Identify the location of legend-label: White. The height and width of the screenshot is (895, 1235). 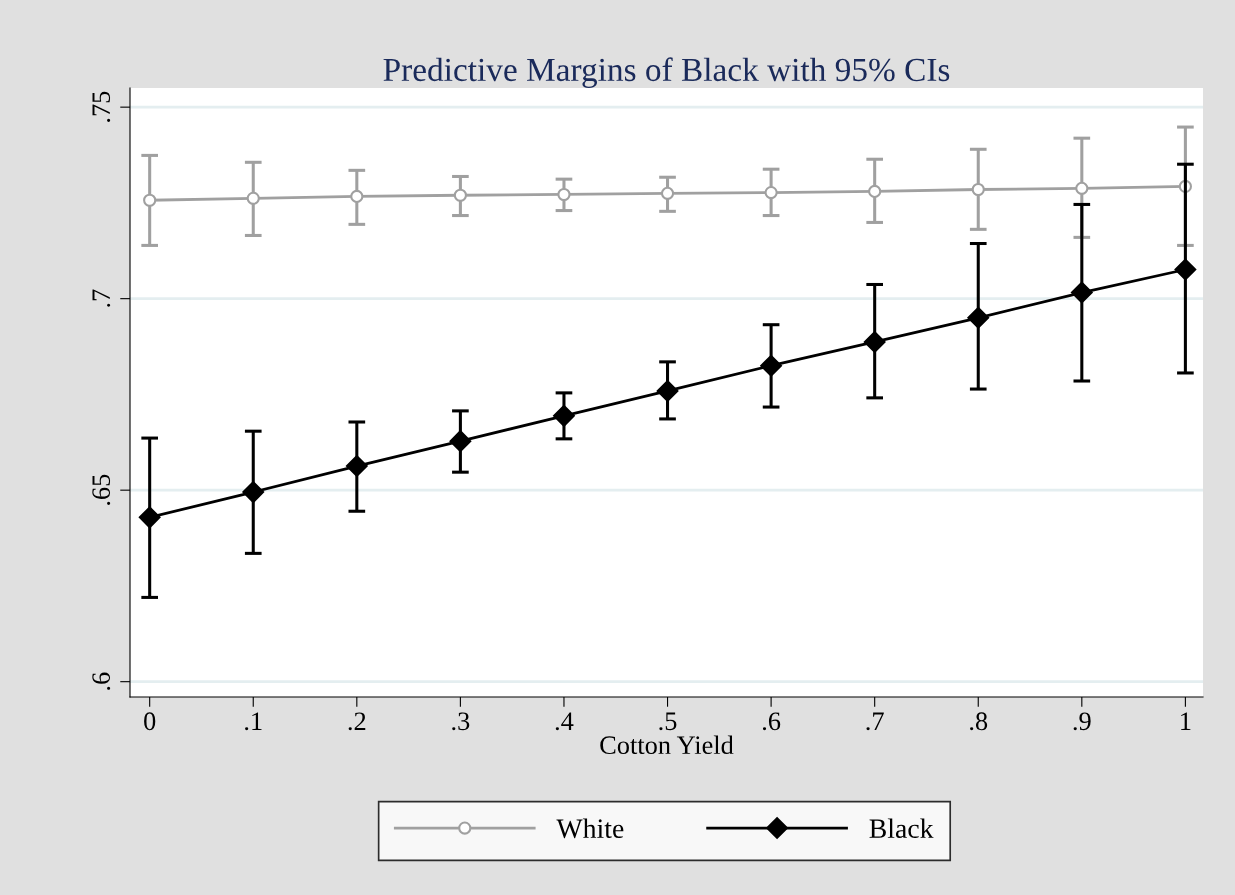
(590, 828).